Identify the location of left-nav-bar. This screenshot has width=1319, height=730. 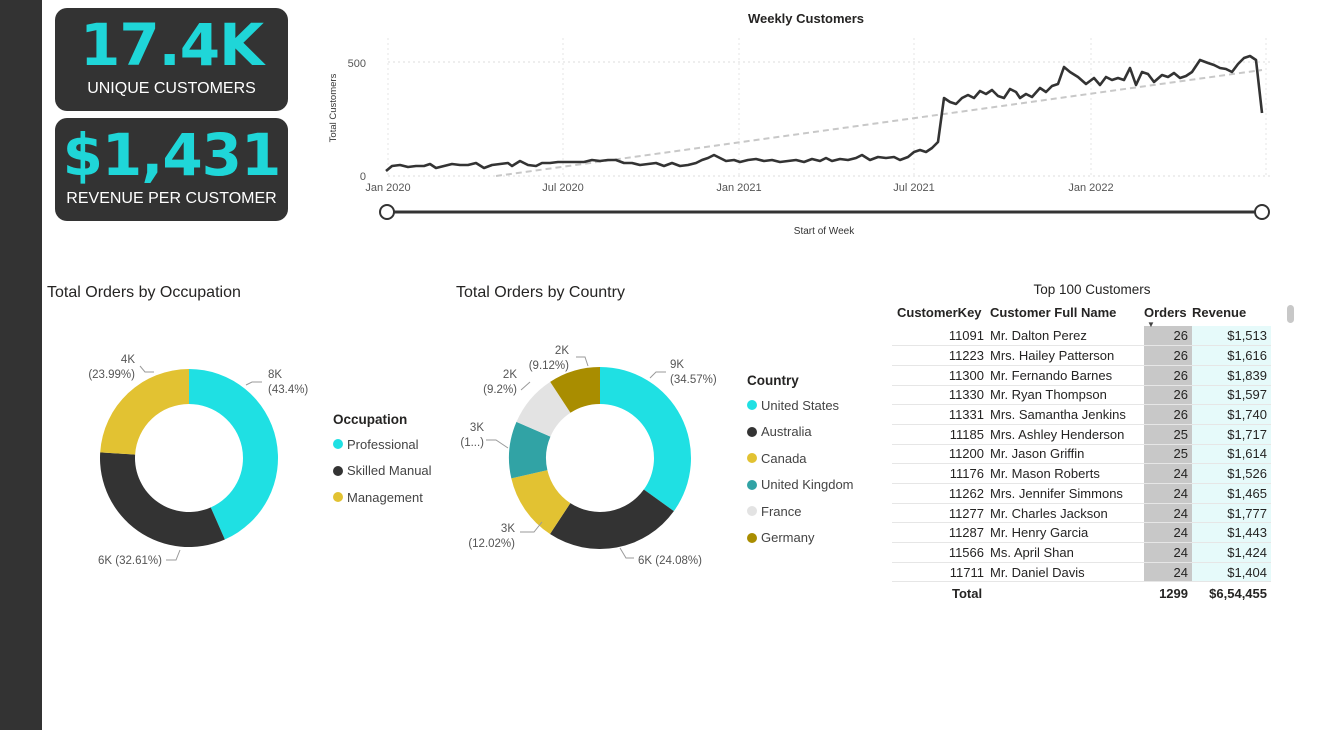
(21, 365).